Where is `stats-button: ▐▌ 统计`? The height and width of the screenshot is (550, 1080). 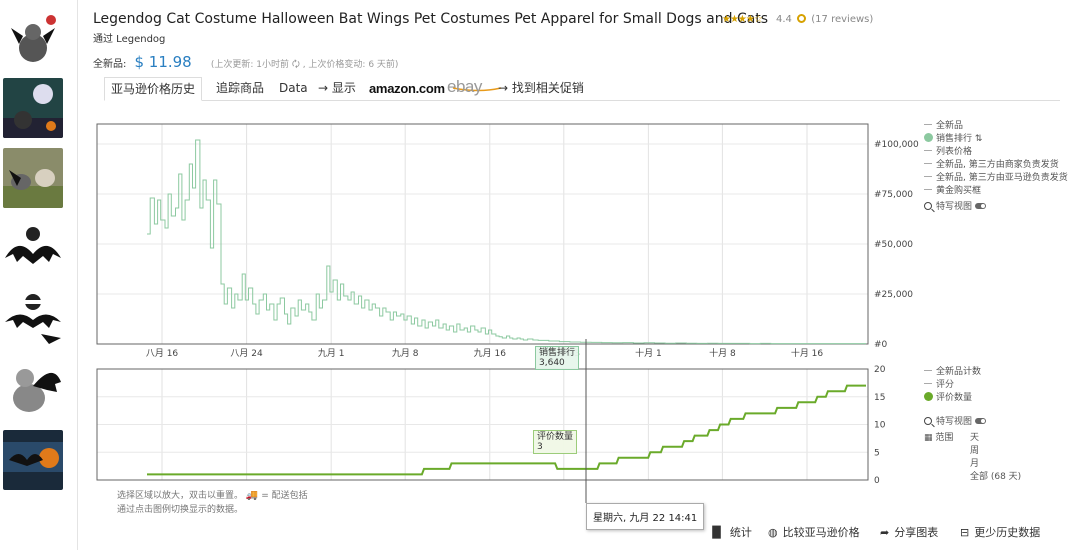
stats-button: ▐▌ 统计 is located at coordinates (730, 532).